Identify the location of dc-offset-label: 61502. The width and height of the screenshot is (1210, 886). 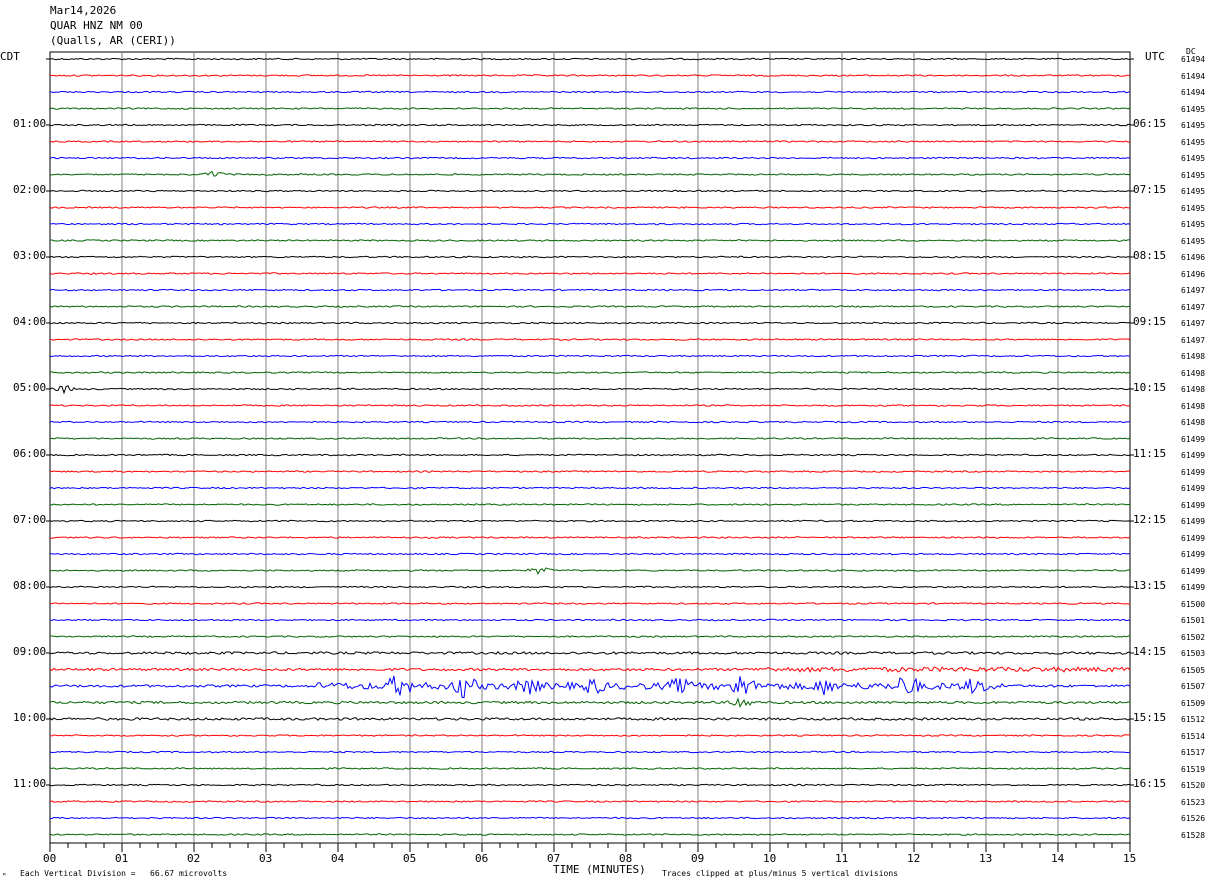
(1193, 637).